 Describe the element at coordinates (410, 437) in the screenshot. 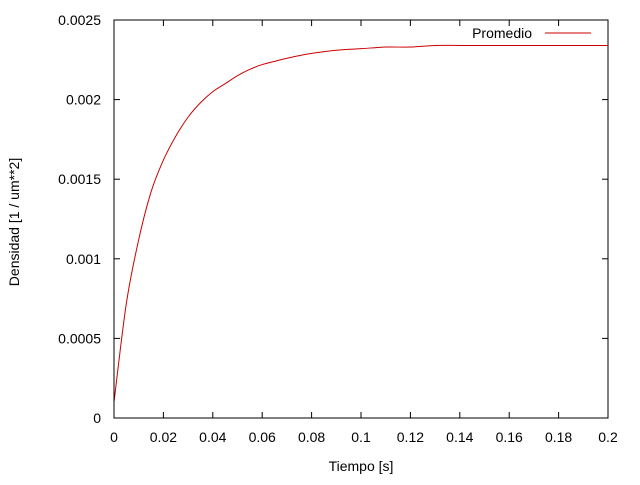

I see `x-tick-label: 0.12` at that location.